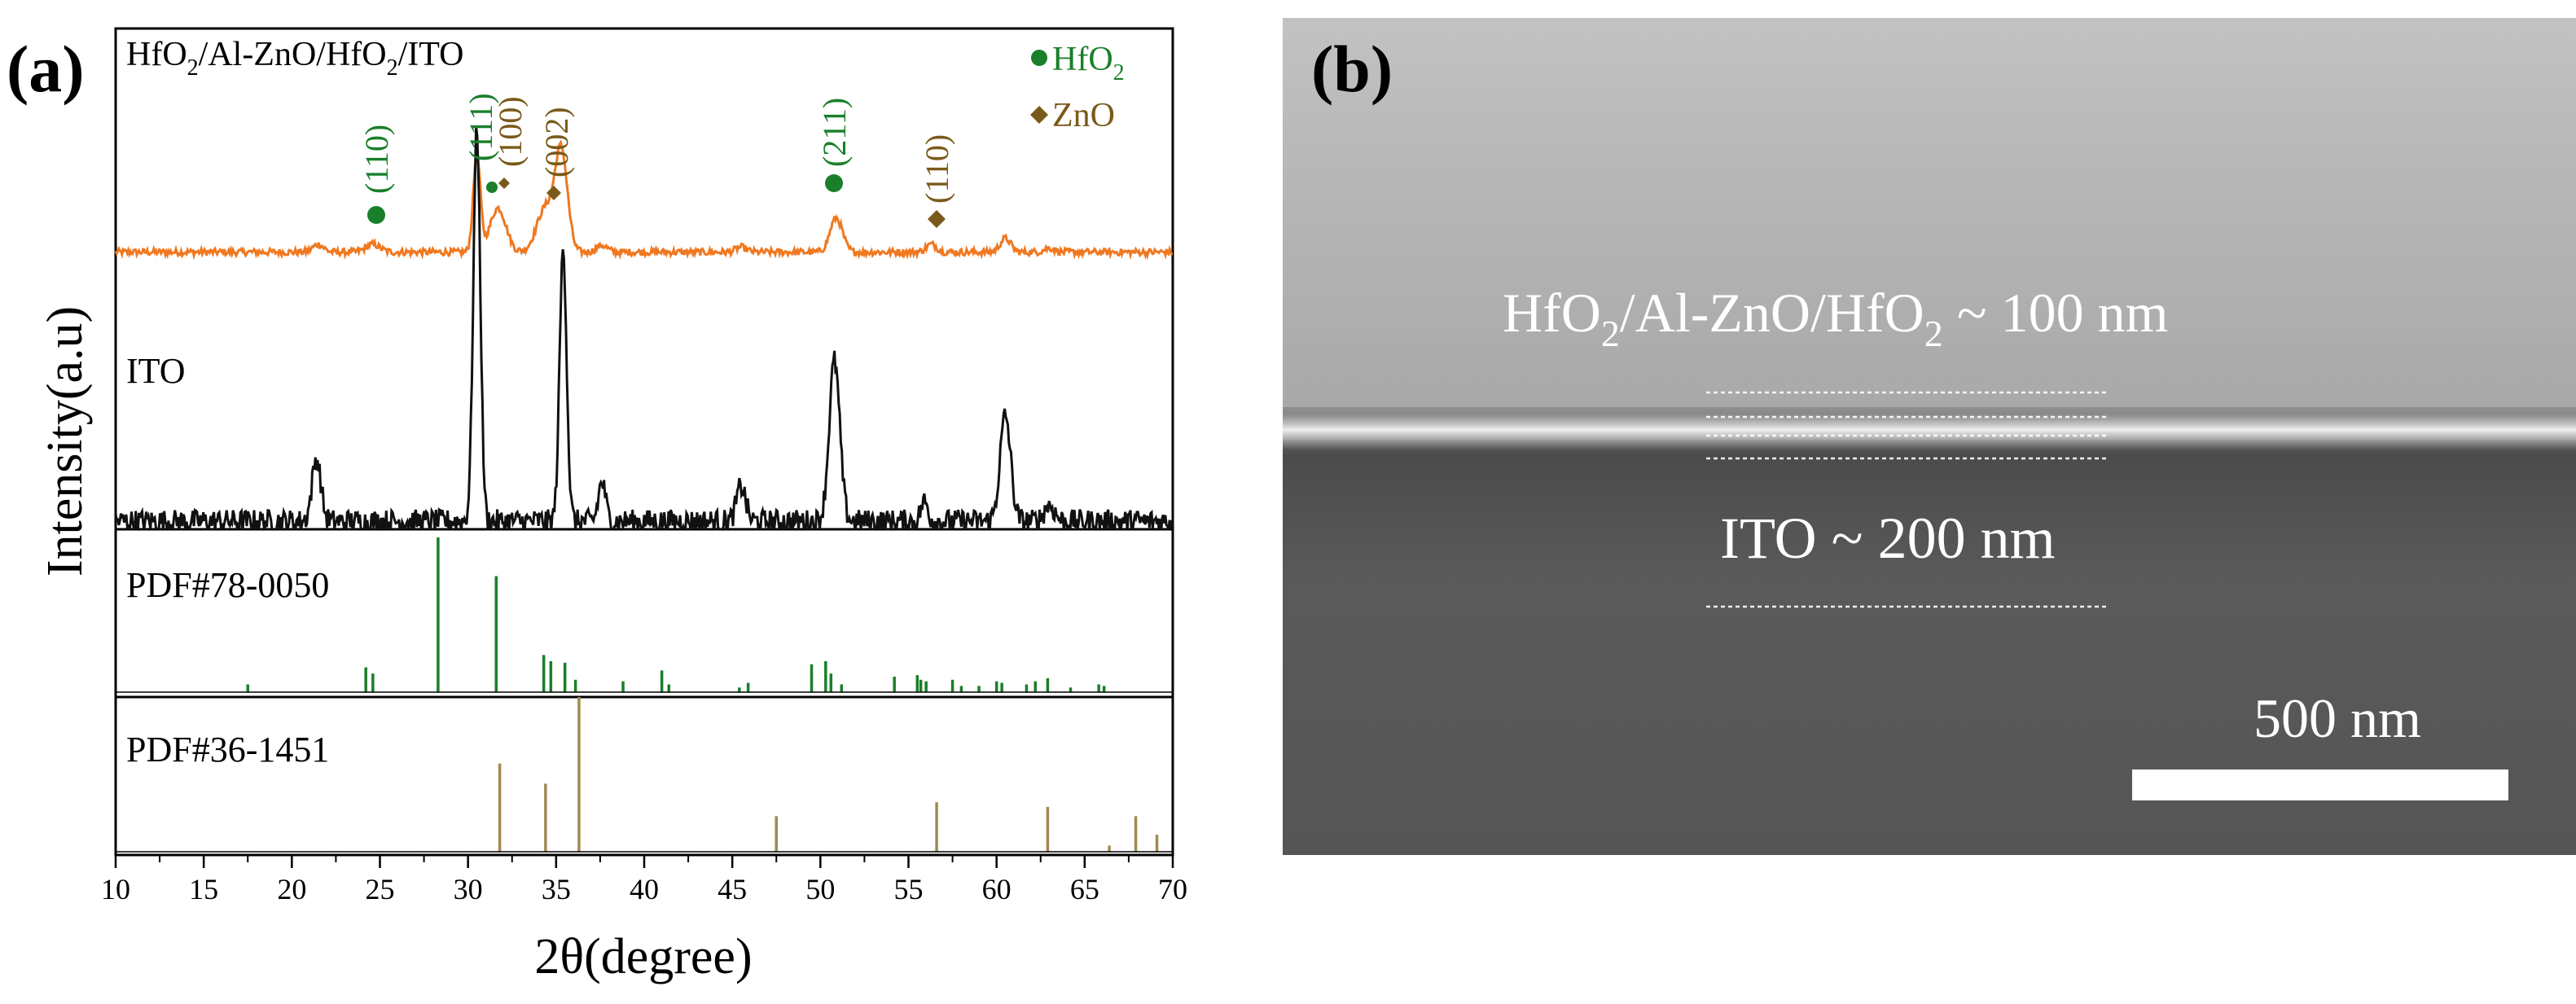 This screenshot has height=1004, width=2576. Describe the element at coordinates (644, 889) in the screenshot. I see `x-tick-label: 40` at that location.